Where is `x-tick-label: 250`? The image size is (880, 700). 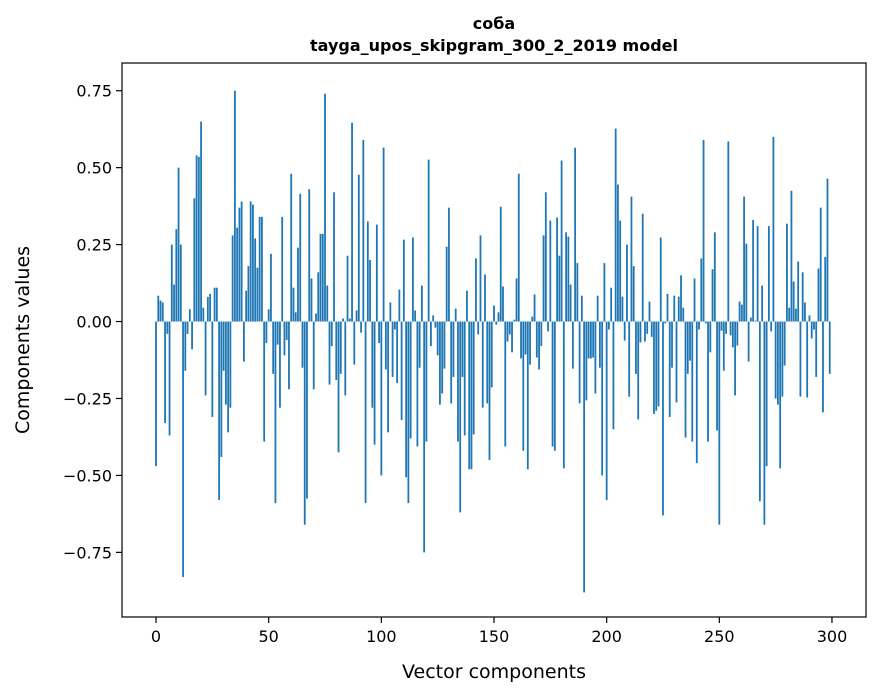
x-tick-label: 250 is located at coordinates (719, 636).